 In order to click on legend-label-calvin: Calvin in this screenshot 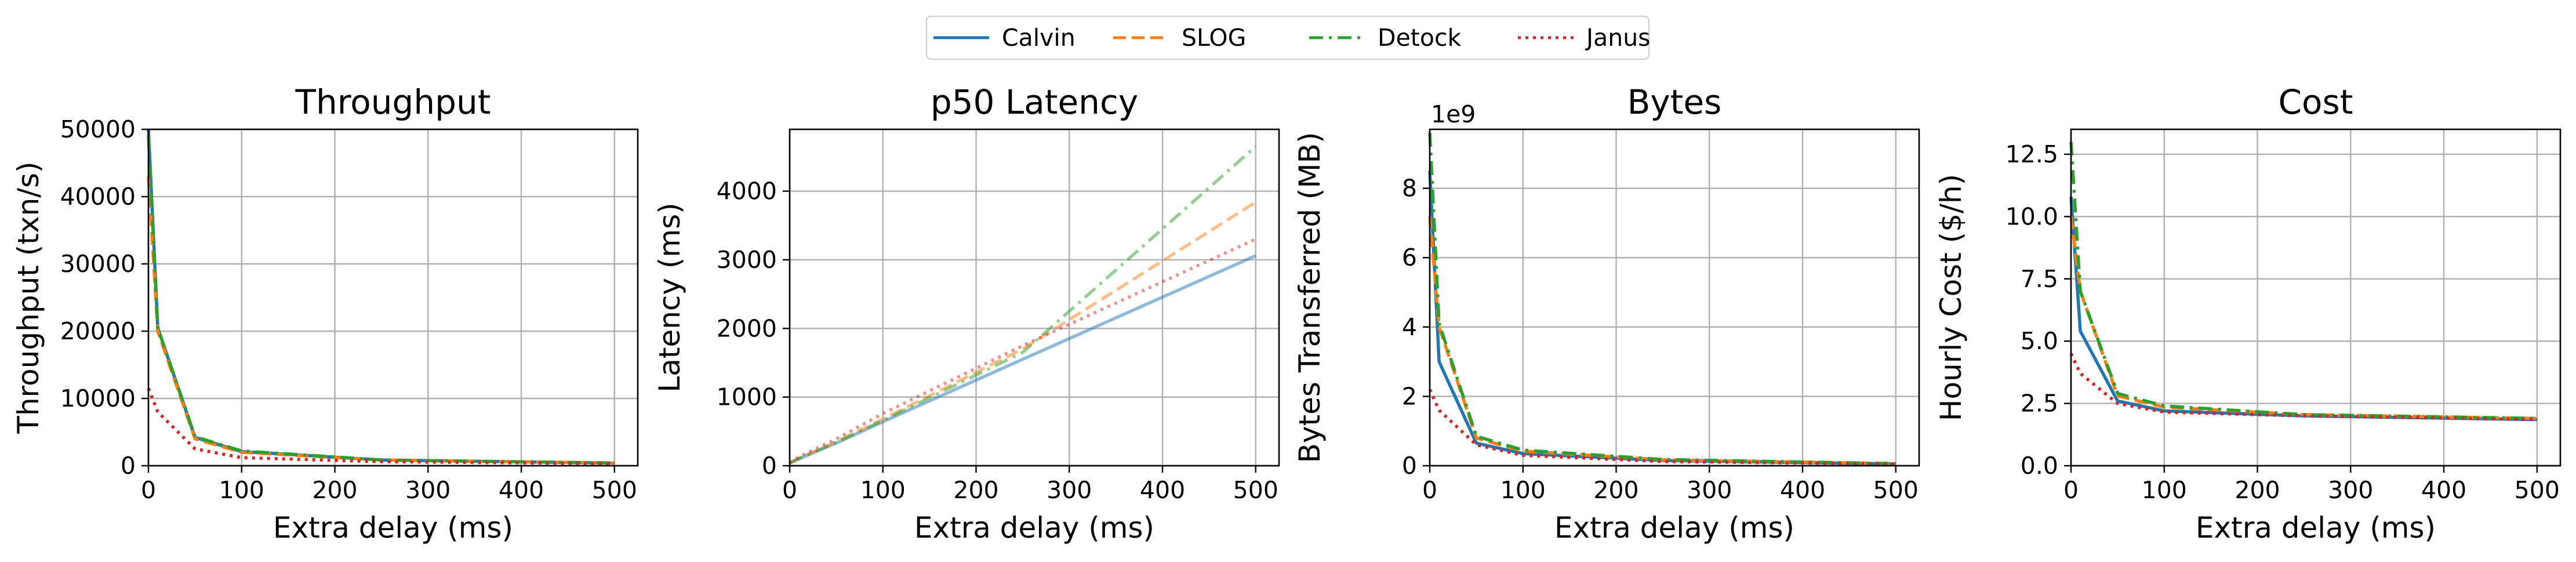, I will do `click(1039, 38)`.